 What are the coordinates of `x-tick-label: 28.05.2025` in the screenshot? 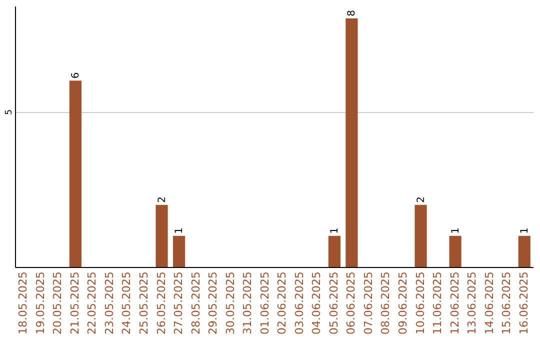 It's located at (195, 303).